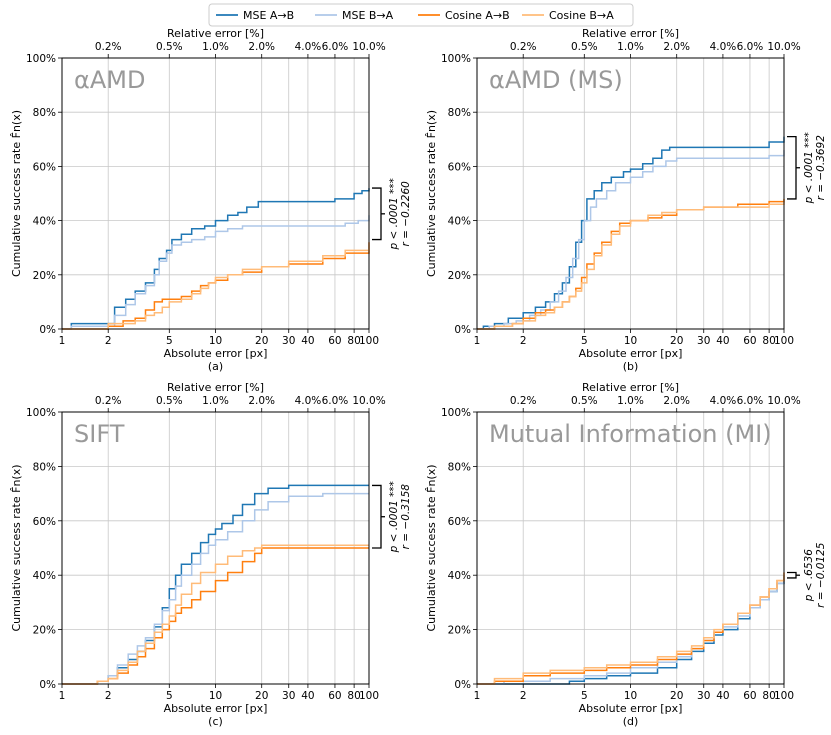 The image size is (831, 735). Describe the element at coordinates (421, 15) in the screenshot. I see `legend: MSE A→B MSE B→A Cosine A→B Cosine B→A` at that location.